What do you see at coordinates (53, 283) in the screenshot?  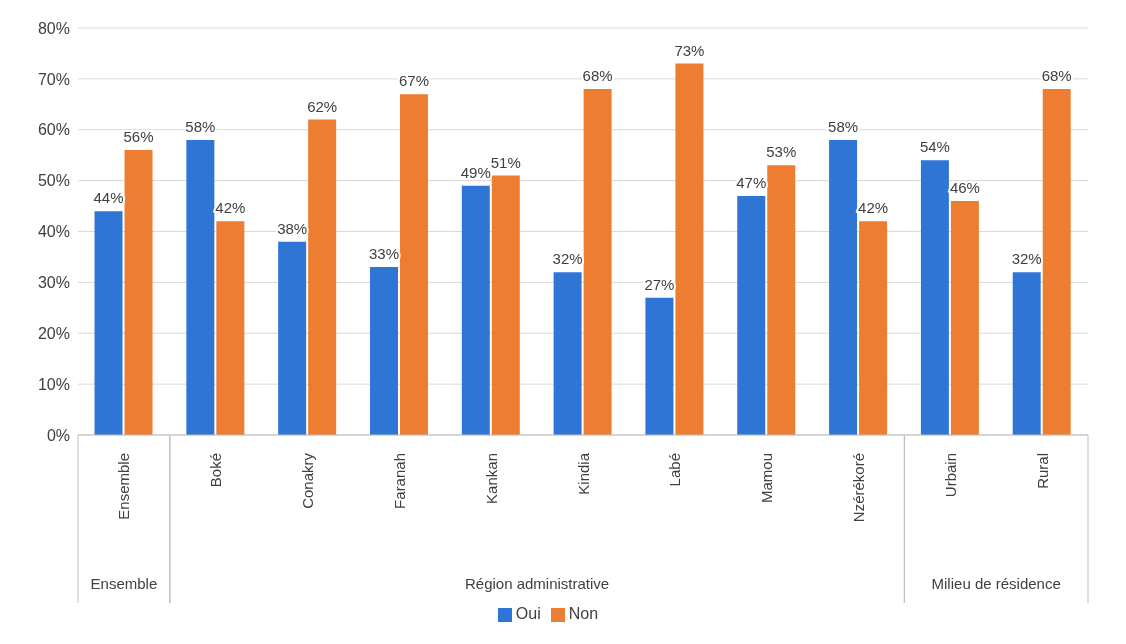 I see `y-tick-label: 30%` at bounding box center [53, 283].